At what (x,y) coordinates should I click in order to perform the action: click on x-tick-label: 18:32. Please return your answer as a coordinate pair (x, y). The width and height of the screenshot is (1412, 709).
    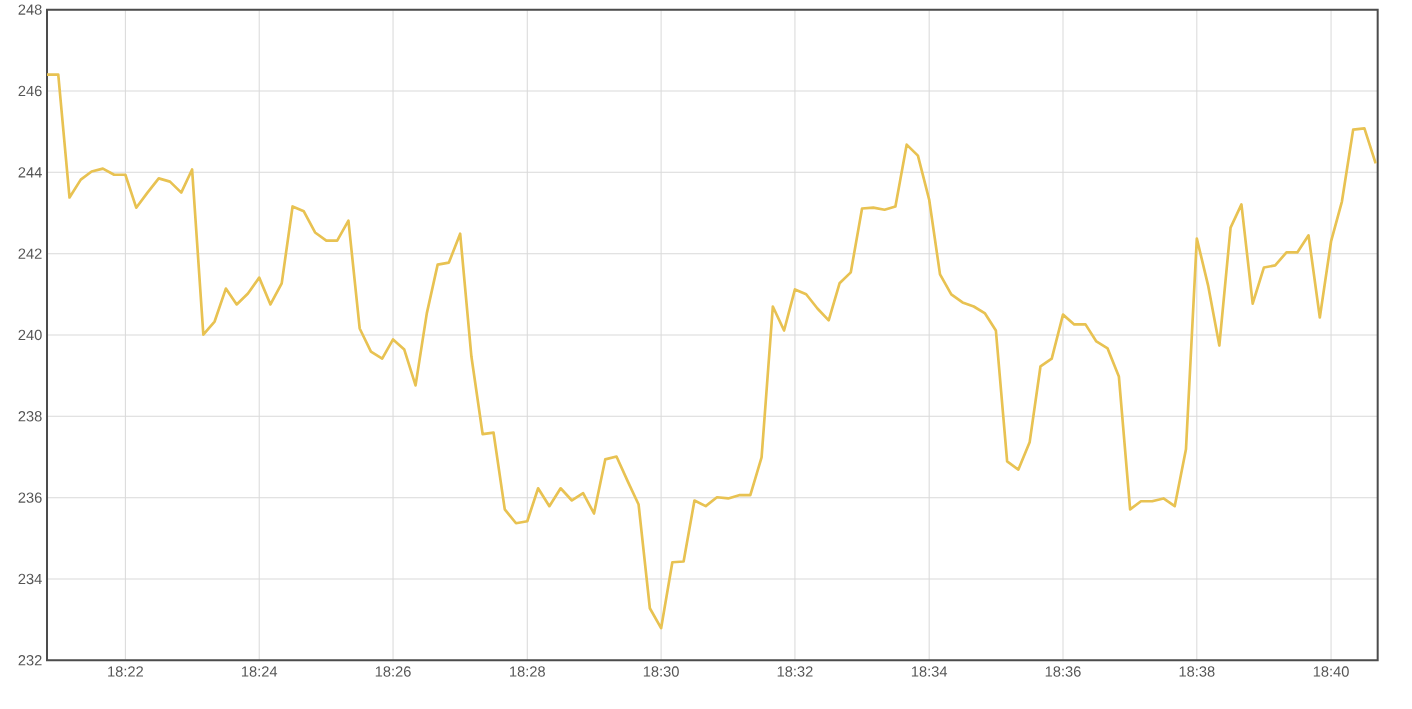
    Looking at the image, I should click on (795, 671).